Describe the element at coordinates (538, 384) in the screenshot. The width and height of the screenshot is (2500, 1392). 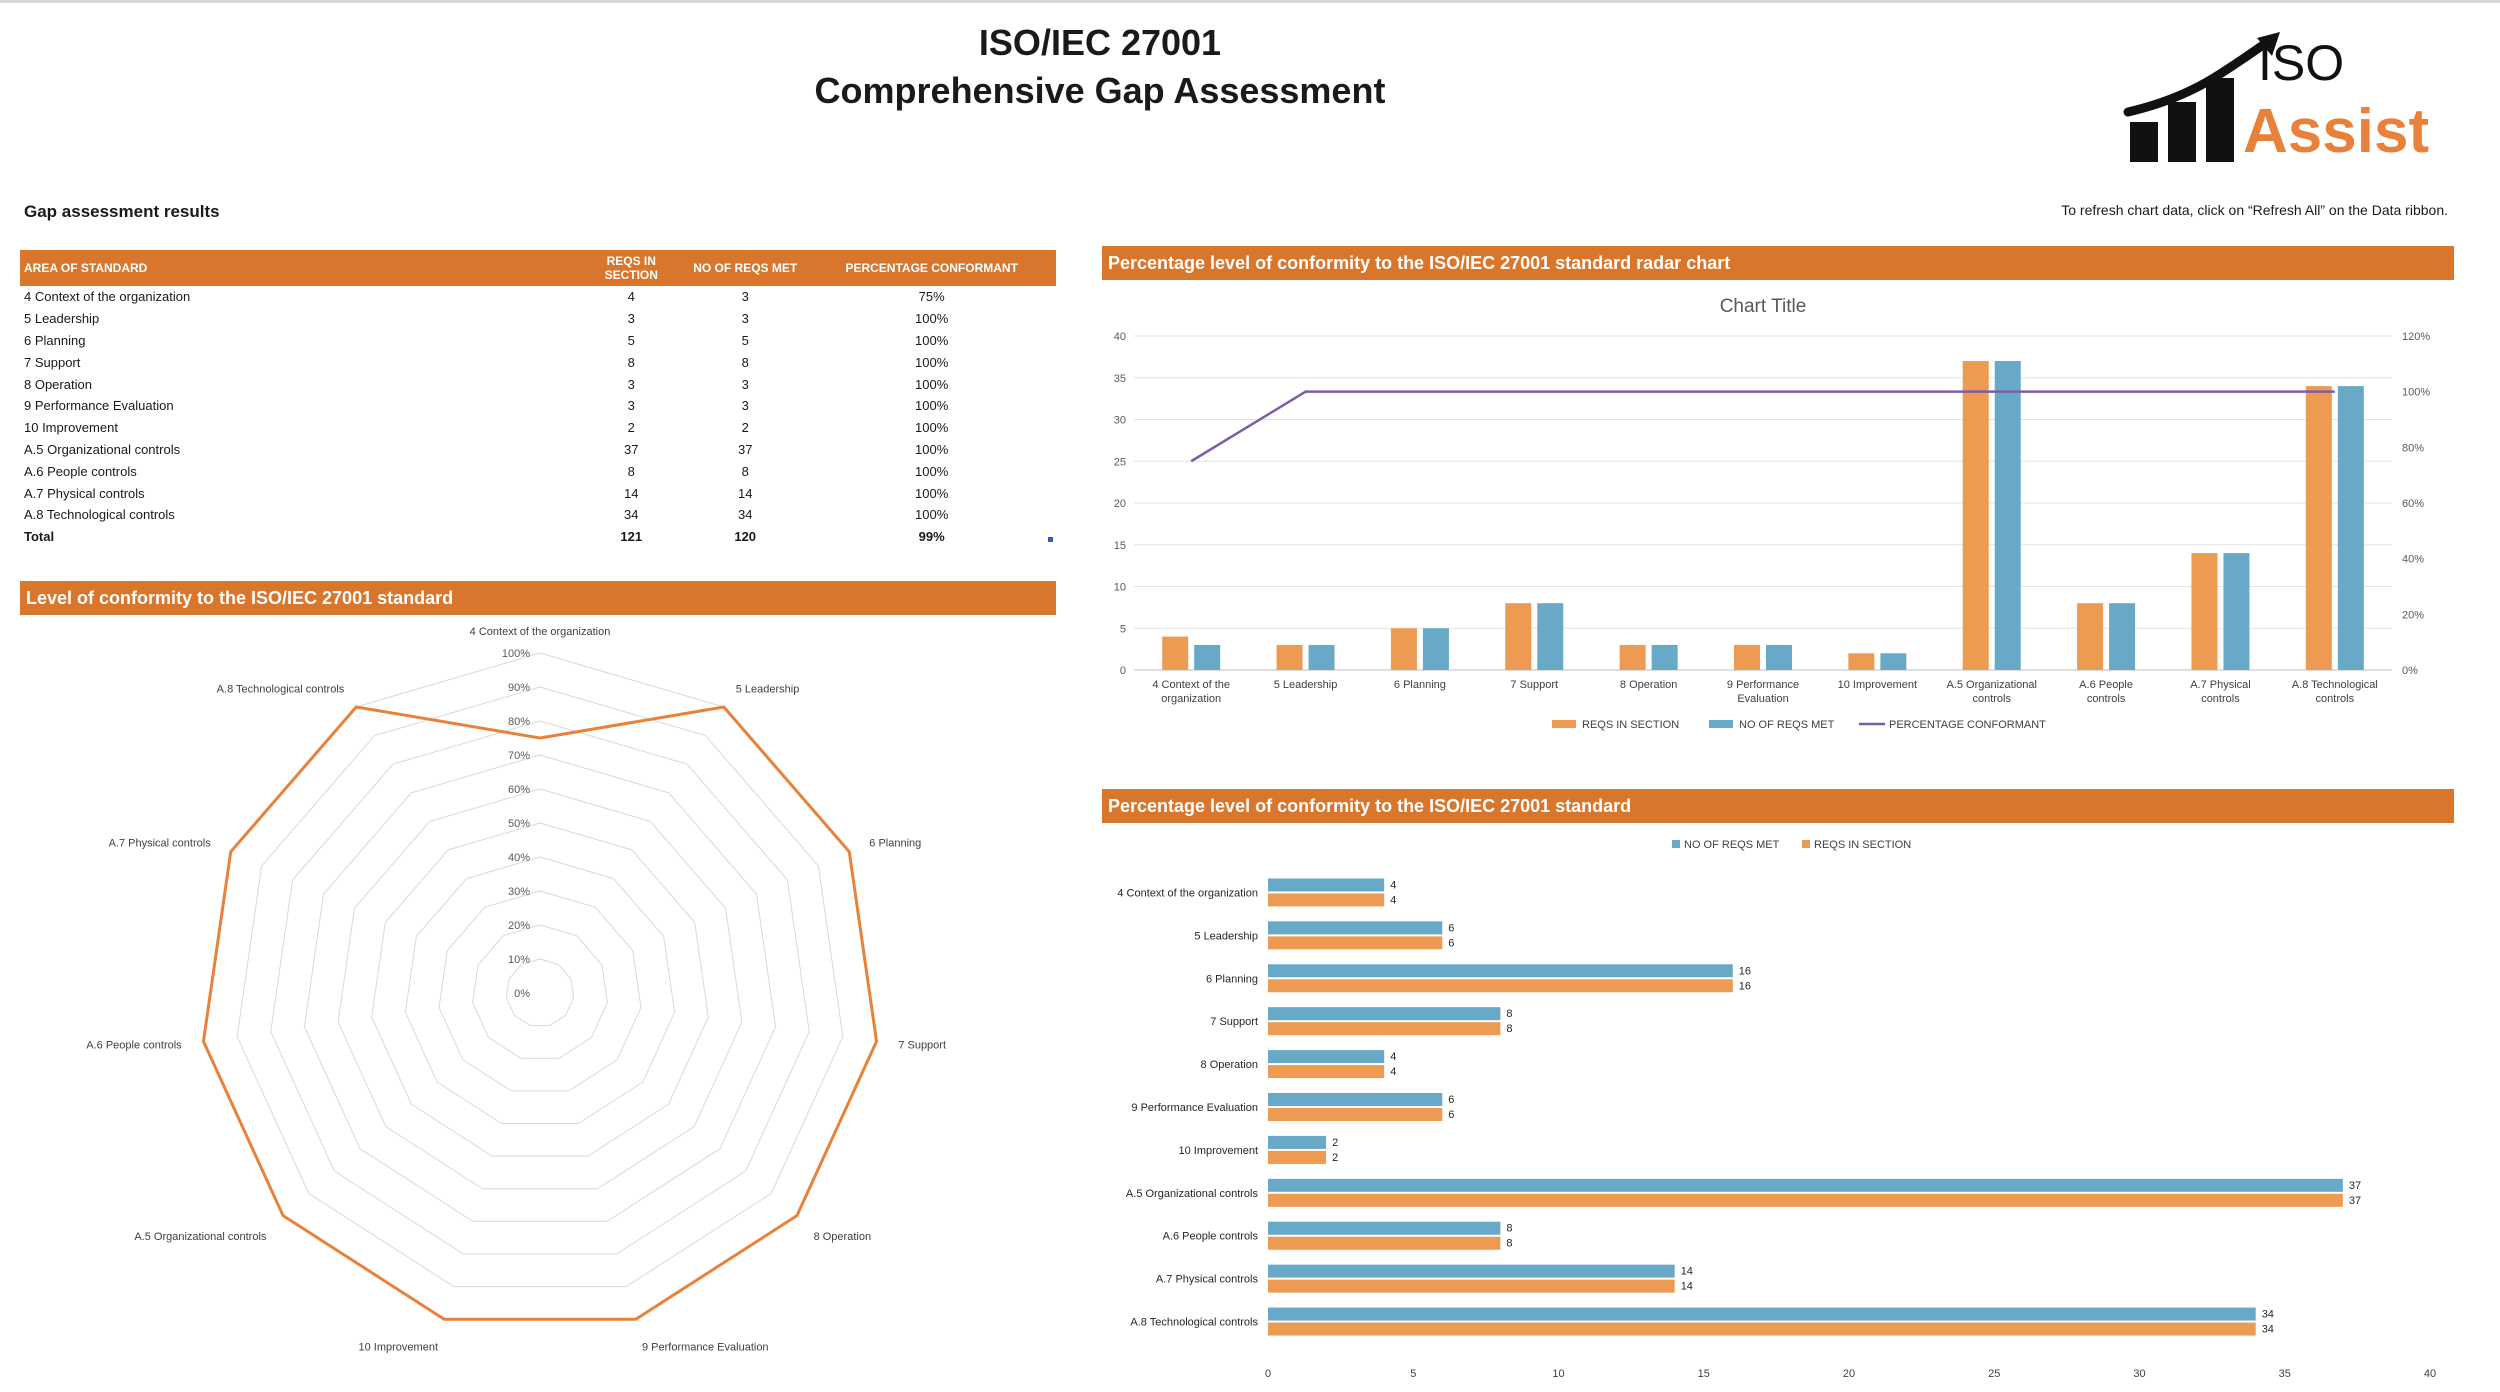
I see `table-row: 8 Operation 3 3 100%` at that location.